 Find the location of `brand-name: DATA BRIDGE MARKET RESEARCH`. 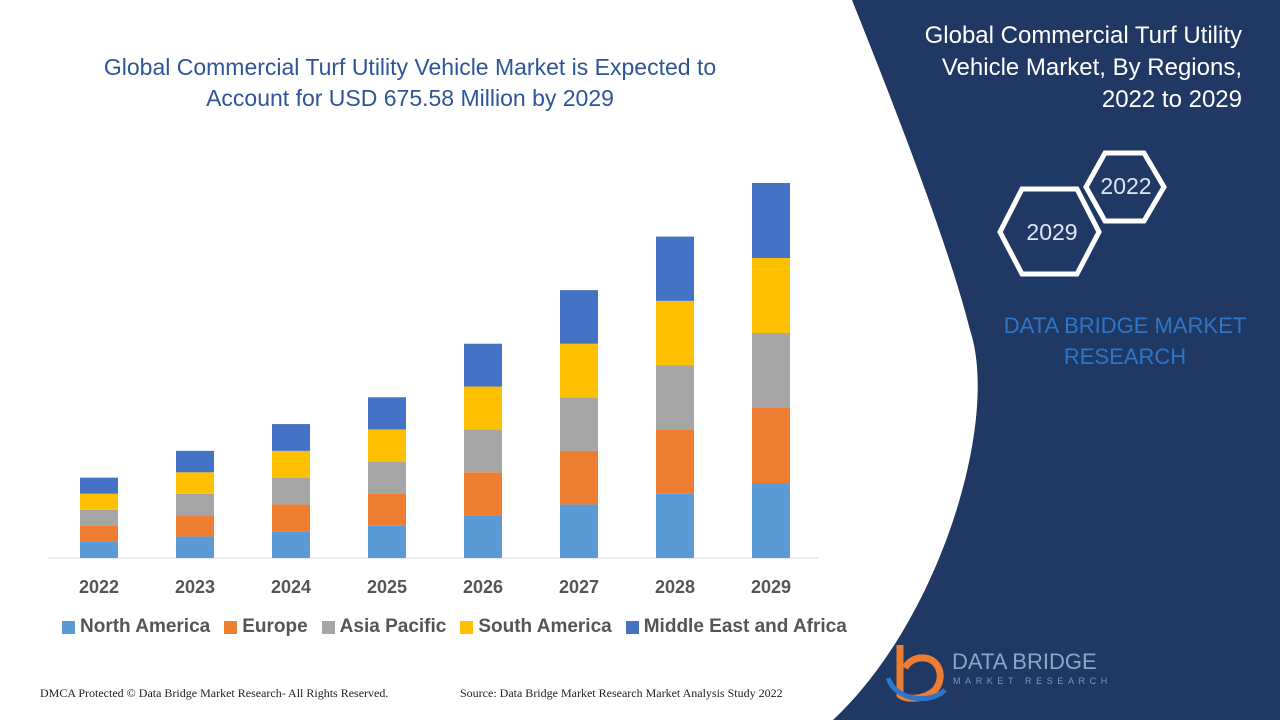

brand-name: DATA BRIDGE MARKET RESEARCH is located at coordinates (1125, 341).